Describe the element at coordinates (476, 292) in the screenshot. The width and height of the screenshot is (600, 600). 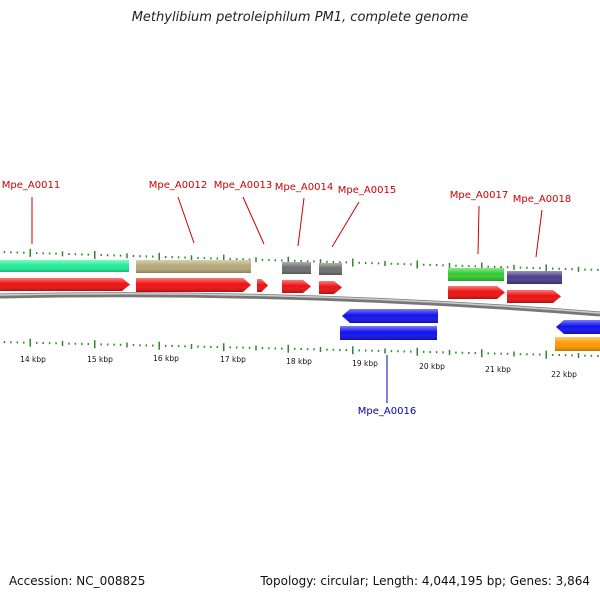
I see `cds-arrow-mpe-a0017-shade` at that location.